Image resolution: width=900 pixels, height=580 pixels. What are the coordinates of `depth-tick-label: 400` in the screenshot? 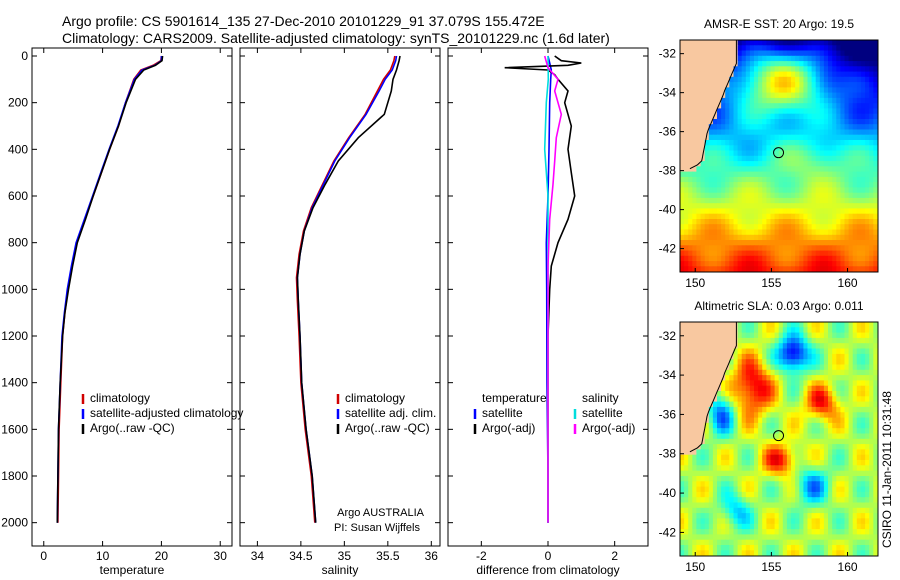 It's located at (18, 149).